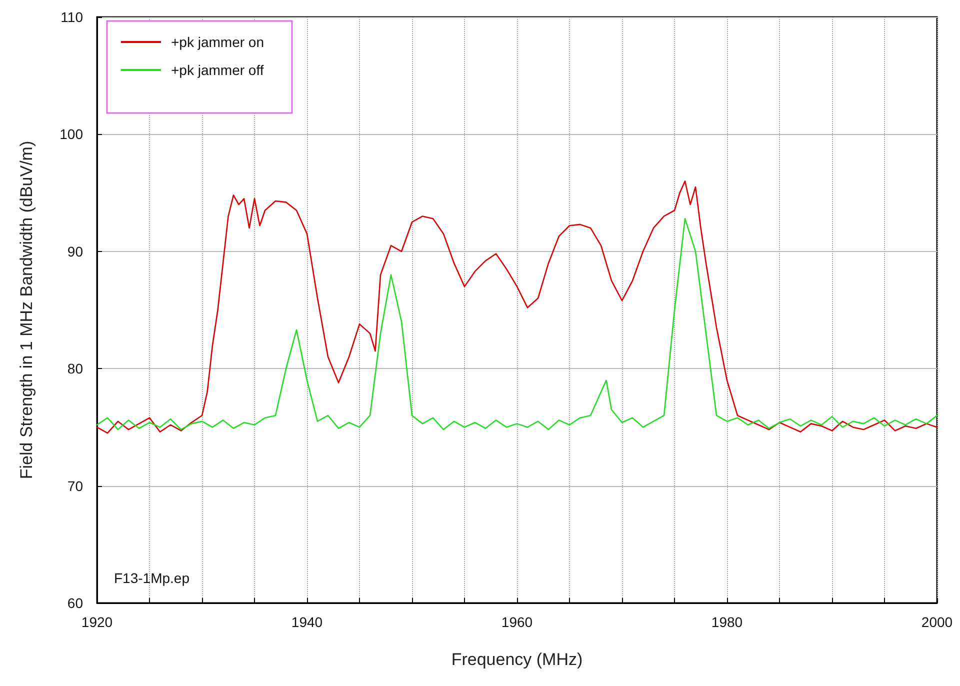 Image resolution: width=960 pixels, height=686 pixels. What do you see at coordinates (72, 17) in the screenshot?
I see `y-tick-label: 110` at bounding box center [72, 17].